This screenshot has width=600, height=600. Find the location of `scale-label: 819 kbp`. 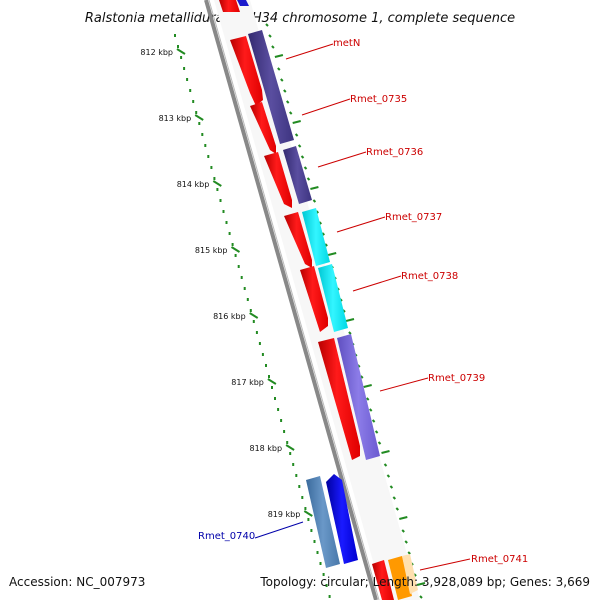

scale-label: 819 kbp is located at coordinates (284, 514).